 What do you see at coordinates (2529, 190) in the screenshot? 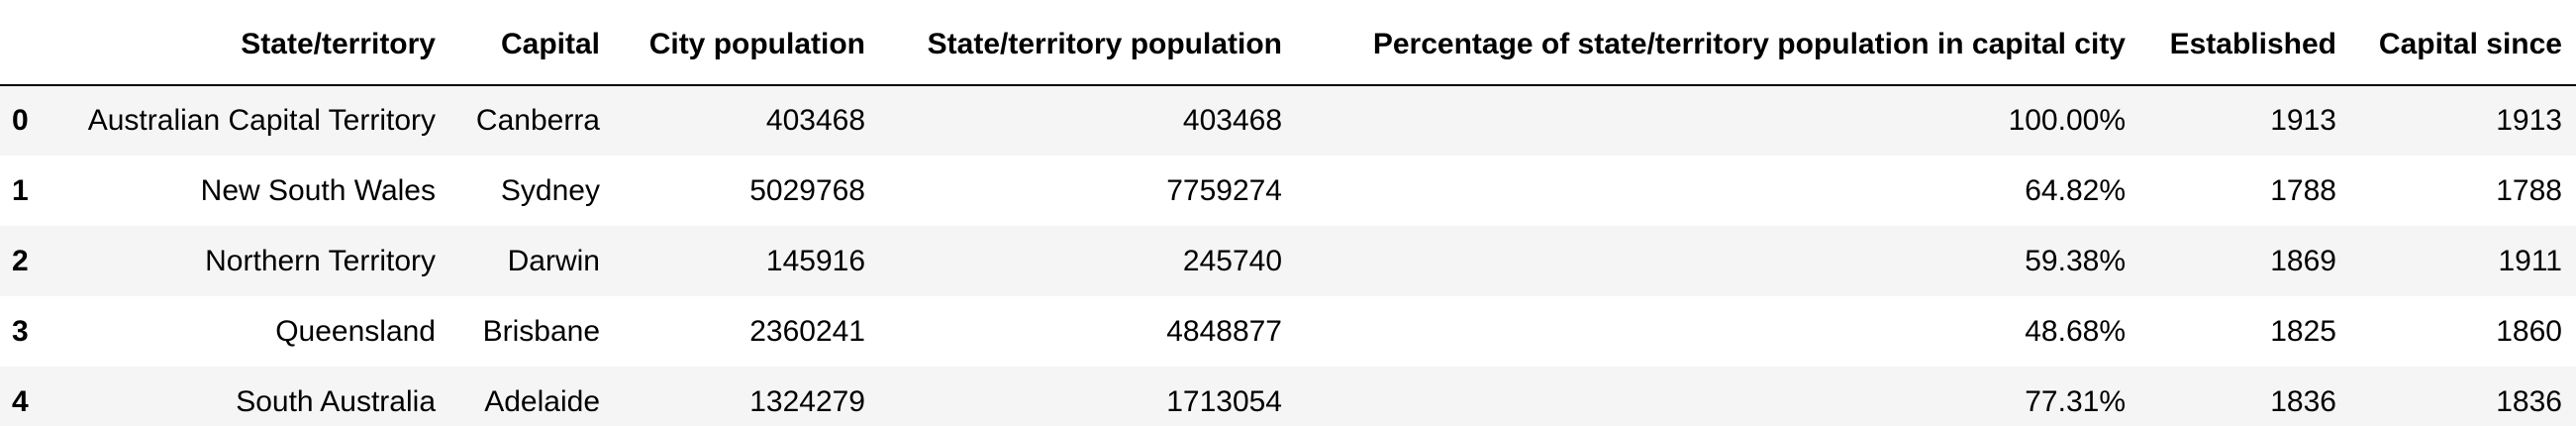
I see `capital-since-cell: 1788` at bounding box center [2529, 190].